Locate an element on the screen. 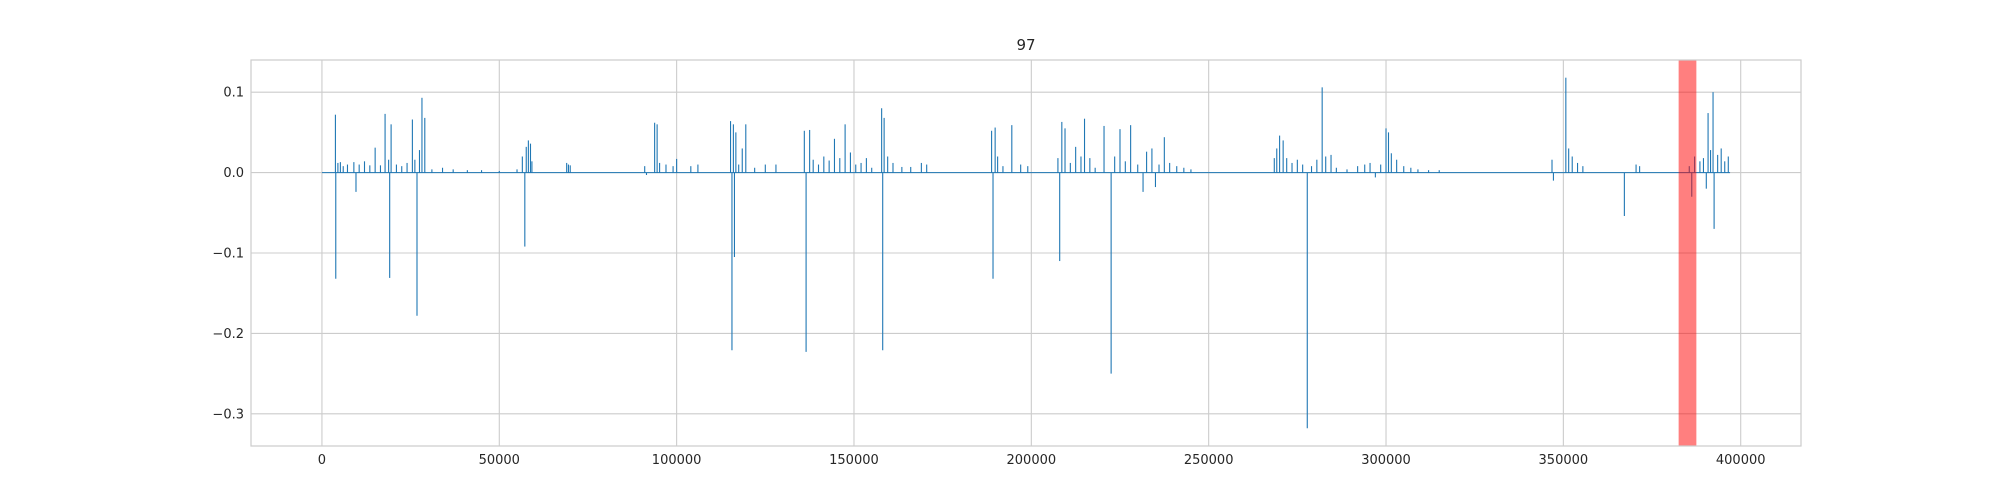  y-axis-ticks: 0.1 0.0 −0.1 −0.2 −0.3 is located at coordinates (228, 254).